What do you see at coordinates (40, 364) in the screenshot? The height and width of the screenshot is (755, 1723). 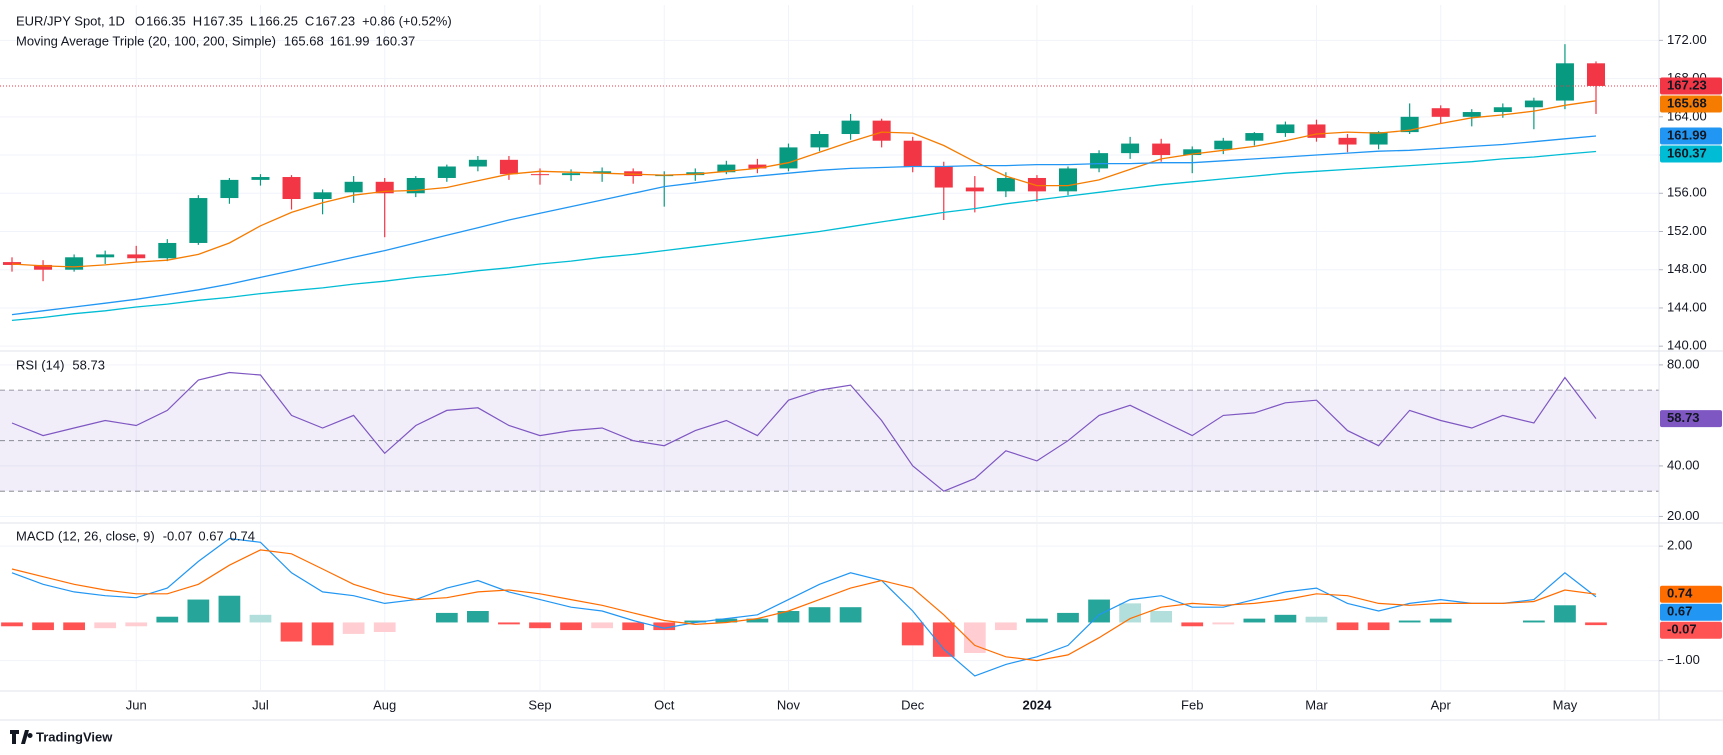 I see `indicator-title: RSI (14)` at bounding box center [40, 364].